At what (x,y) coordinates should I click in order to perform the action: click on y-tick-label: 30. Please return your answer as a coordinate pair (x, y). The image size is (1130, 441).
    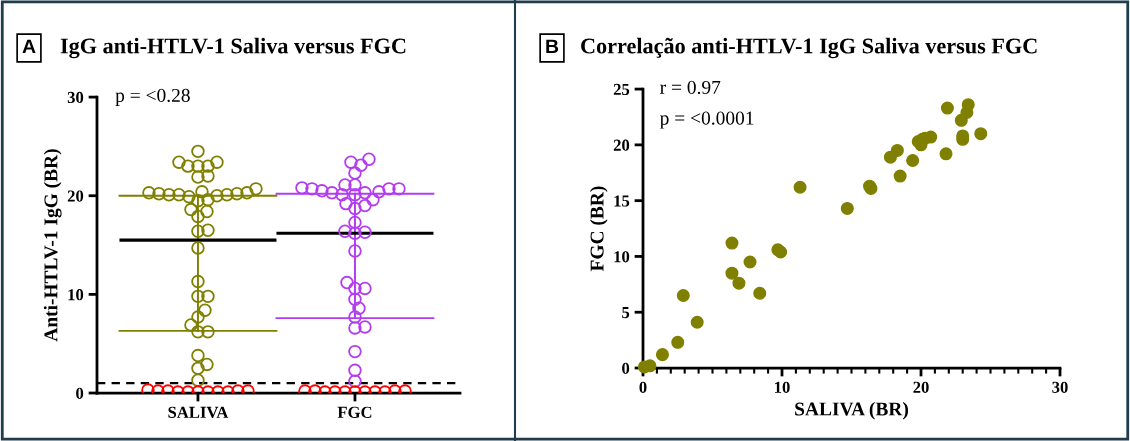
    Looking at the image, I should click on (75, 97).